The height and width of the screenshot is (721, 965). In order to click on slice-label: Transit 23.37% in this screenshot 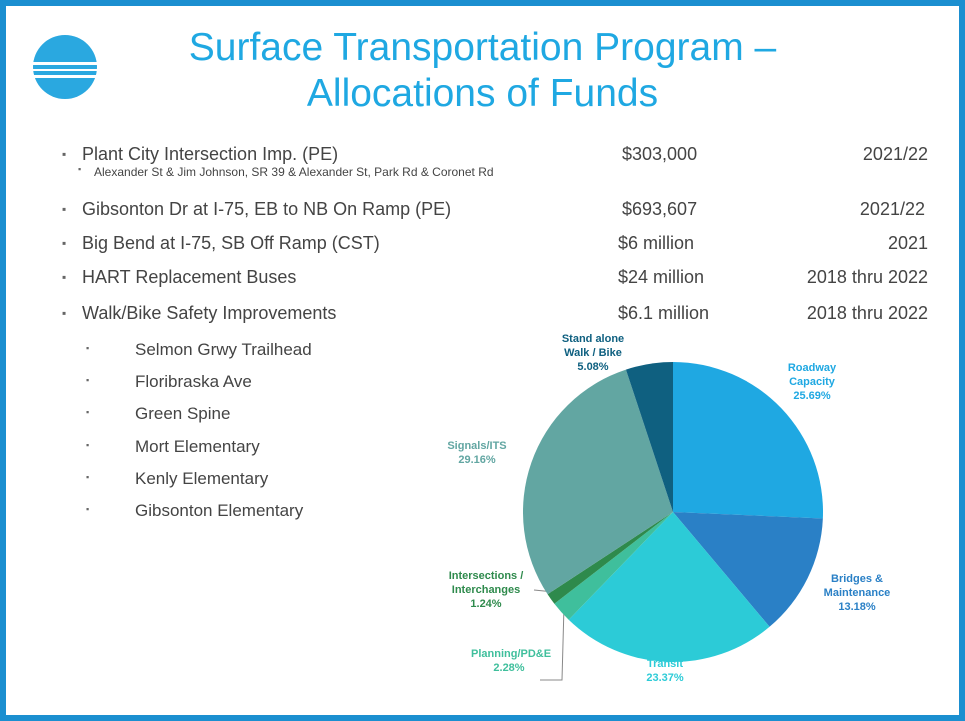, I will do `click(665, 671)`.